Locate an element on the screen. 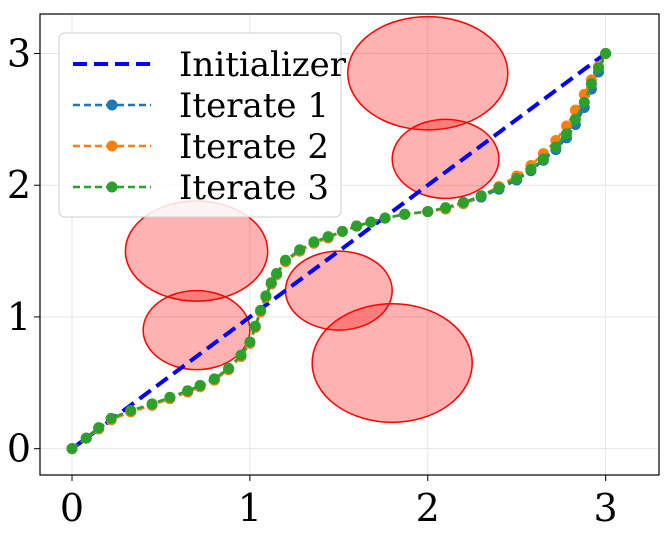 Image resolution: width=672 pixels, height=537 pixels. y-tick-label: 3 is located at coordinates (19, 54).